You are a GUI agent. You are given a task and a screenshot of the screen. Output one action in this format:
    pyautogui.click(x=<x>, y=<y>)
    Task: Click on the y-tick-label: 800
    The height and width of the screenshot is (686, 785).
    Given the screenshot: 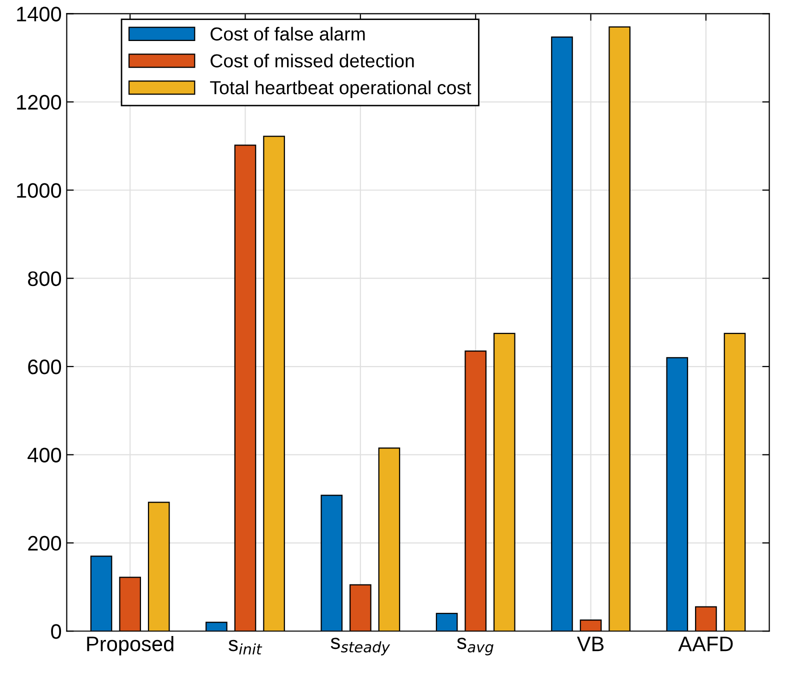 What is the action you would take?
    pyautogui.click(x=45, y=278)
    